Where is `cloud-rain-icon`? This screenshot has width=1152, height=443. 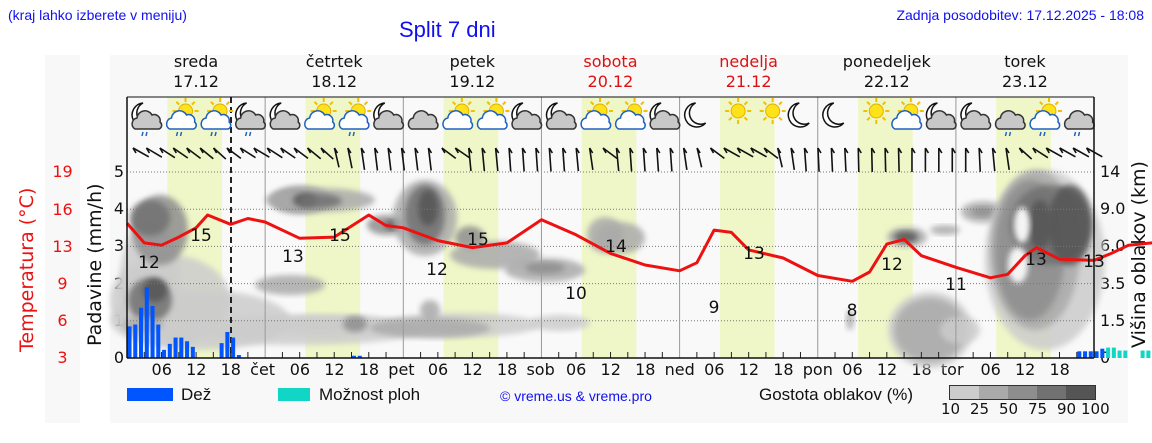 cloud-rain-icon is located at coordinates (1010, 123).